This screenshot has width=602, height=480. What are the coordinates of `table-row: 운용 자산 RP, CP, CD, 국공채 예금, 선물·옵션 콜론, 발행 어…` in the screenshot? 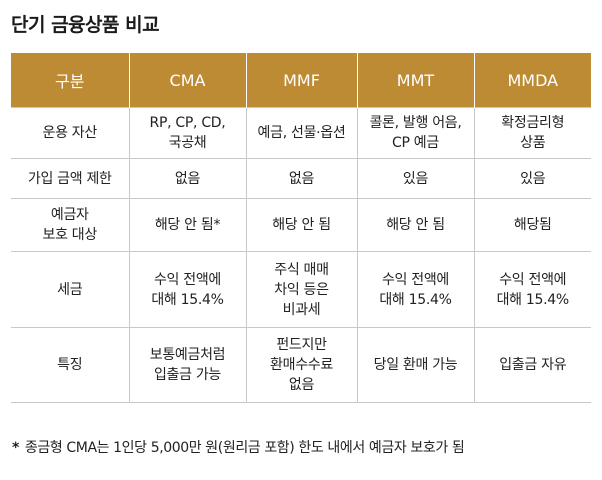 It's located at (301, 133).